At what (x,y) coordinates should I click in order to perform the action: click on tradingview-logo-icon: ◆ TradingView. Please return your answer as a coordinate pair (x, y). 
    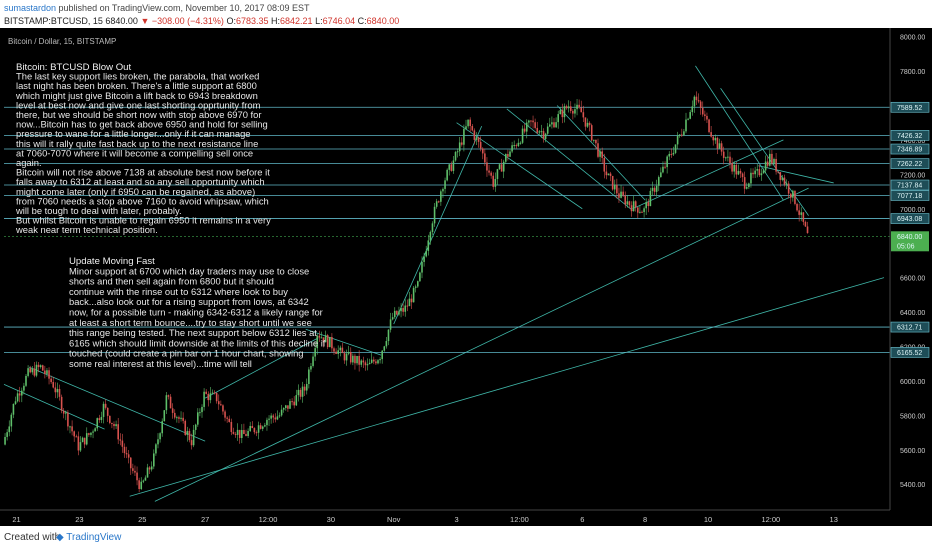
    Looking at the image, I should click on (89, 537).